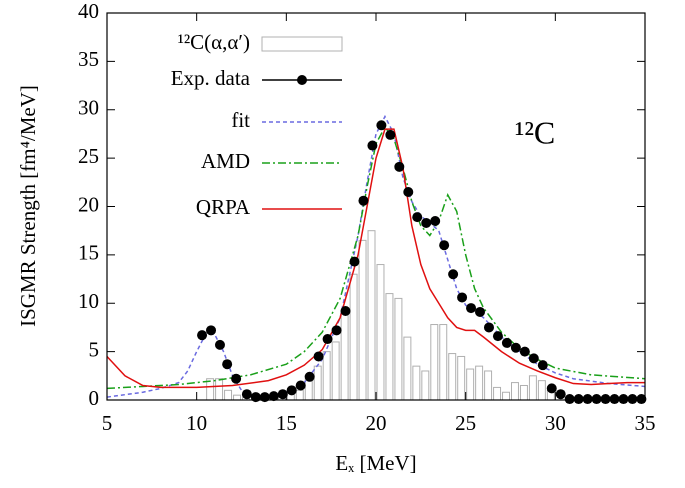  I want to click on x-tick-label: 35, so click(645, 423).